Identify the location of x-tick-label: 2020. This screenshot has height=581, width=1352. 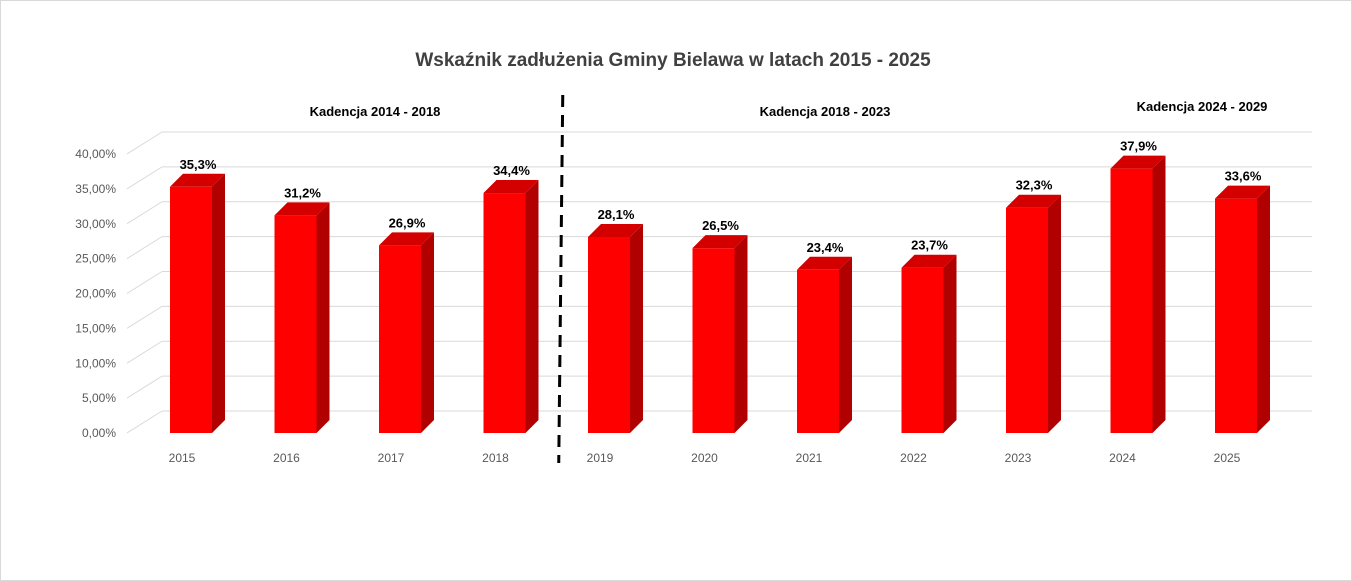
(704, 458).